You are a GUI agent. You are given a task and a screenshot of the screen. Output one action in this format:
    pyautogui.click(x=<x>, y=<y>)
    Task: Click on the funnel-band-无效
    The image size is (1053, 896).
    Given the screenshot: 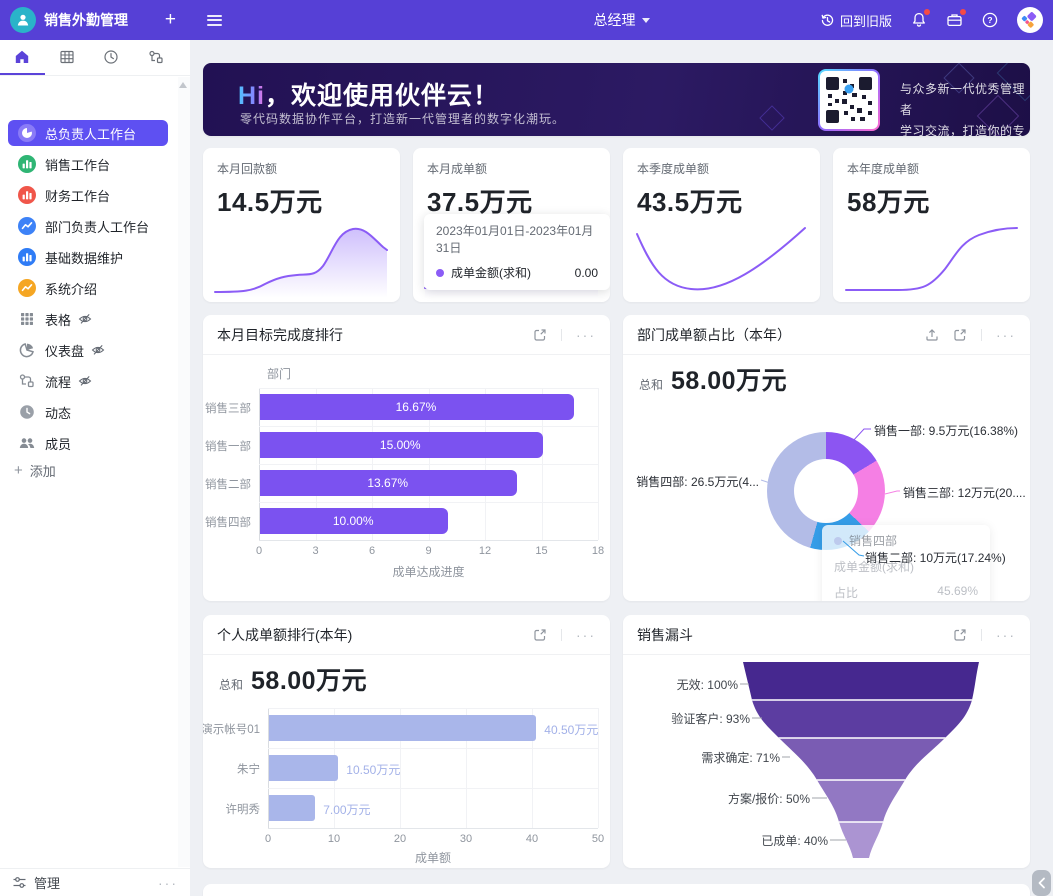 What is the action you would take?
    pyautogui.click(x=858, y=681)
    